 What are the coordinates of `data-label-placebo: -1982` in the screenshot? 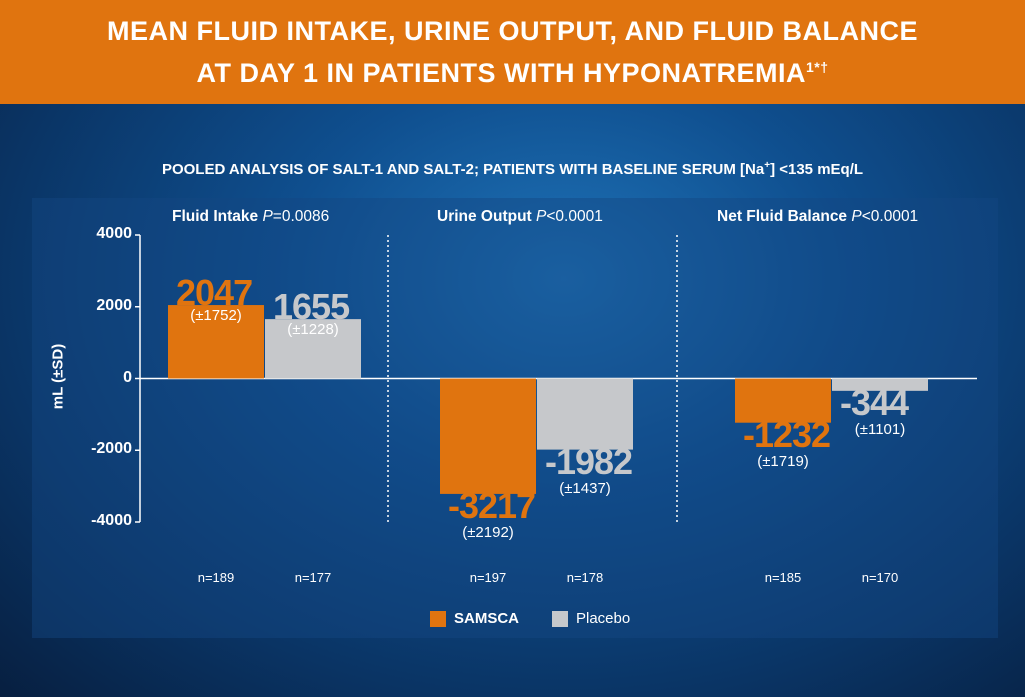 It's located at (589, 461).